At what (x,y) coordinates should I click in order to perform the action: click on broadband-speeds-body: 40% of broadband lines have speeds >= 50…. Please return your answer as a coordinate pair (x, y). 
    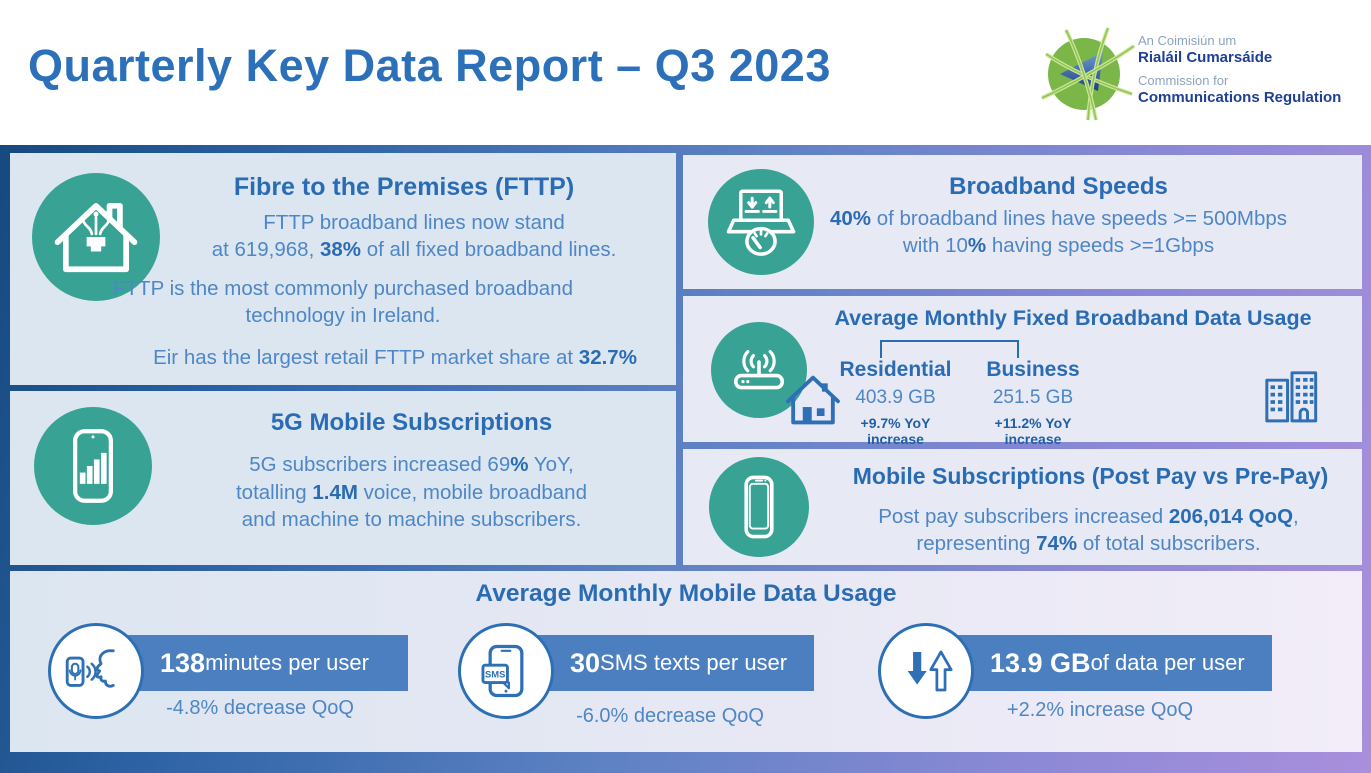
    Looking at the image, I should click on (1058, 232).